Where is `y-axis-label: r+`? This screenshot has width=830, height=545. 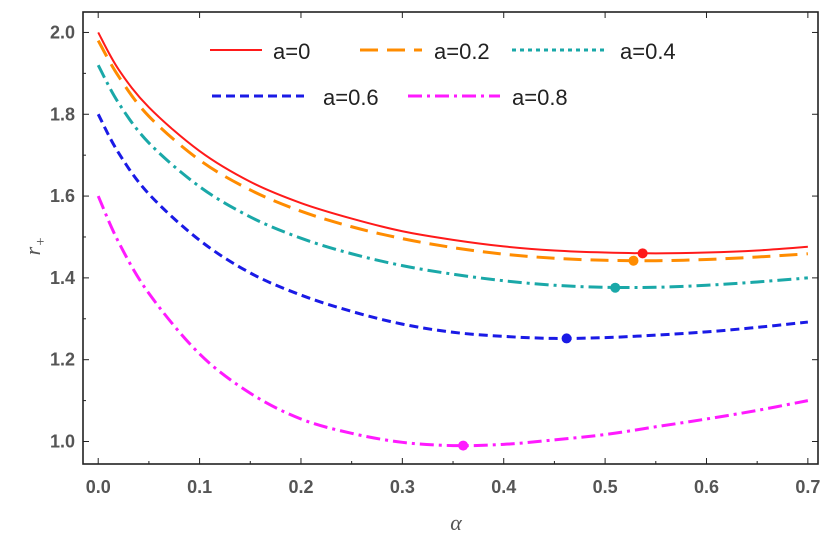 y-axis-label: r+ is located at coordinates (34, 246).